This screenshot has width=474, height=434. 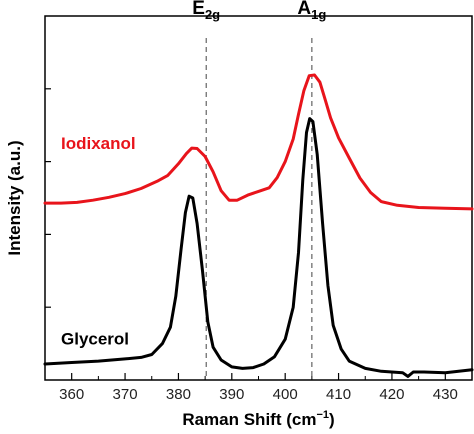 What do you see at coordinates (332, 419) in the screenshot?
I see `x-axis-title-end: )` at bounding box center [332, 419].